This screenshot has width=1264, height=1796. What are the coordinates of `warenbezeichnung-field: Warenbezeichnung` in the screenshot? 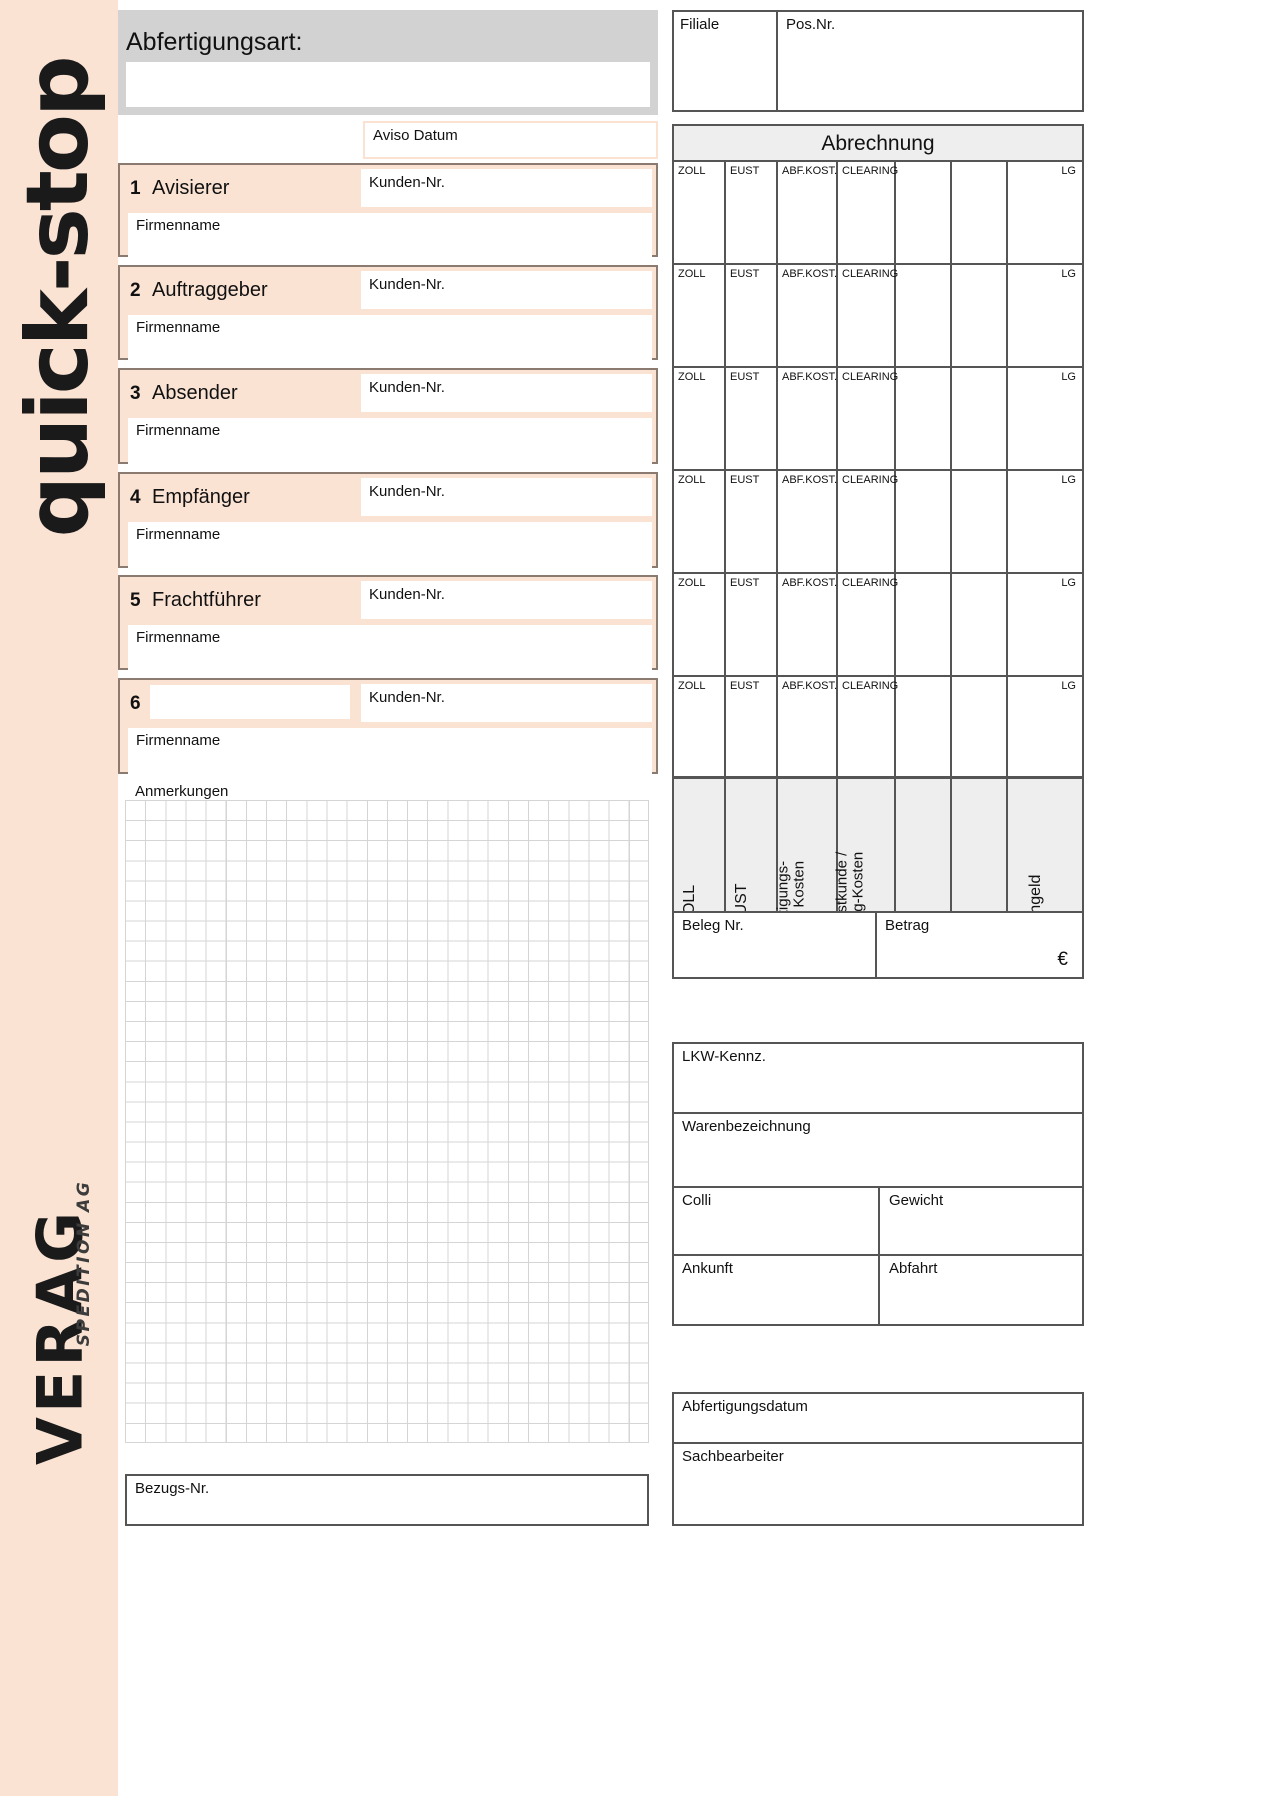 It's located at (878, 1150).